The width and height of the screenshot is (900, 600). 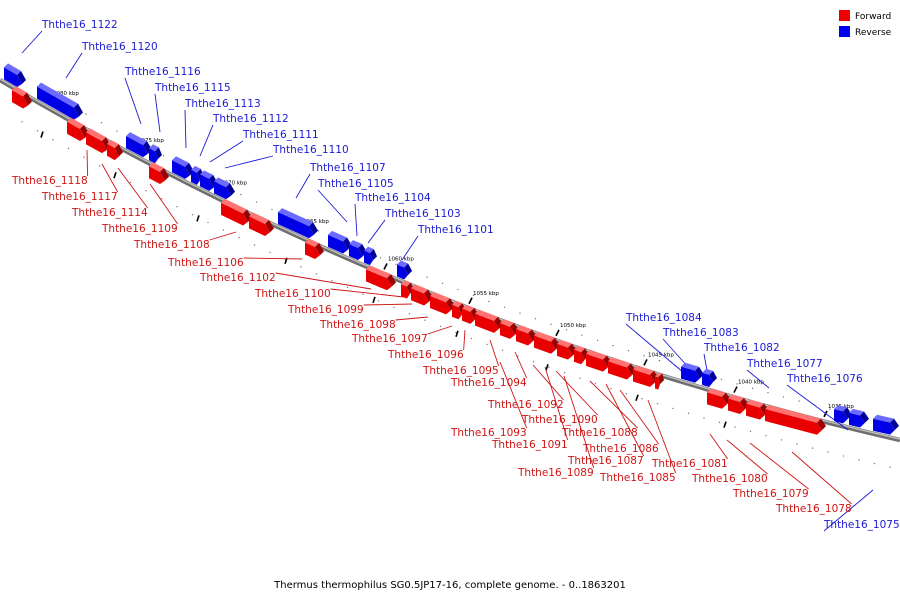 I want to click on forward-gene-label: Ththe16_1093, so click(x=488, y=433).